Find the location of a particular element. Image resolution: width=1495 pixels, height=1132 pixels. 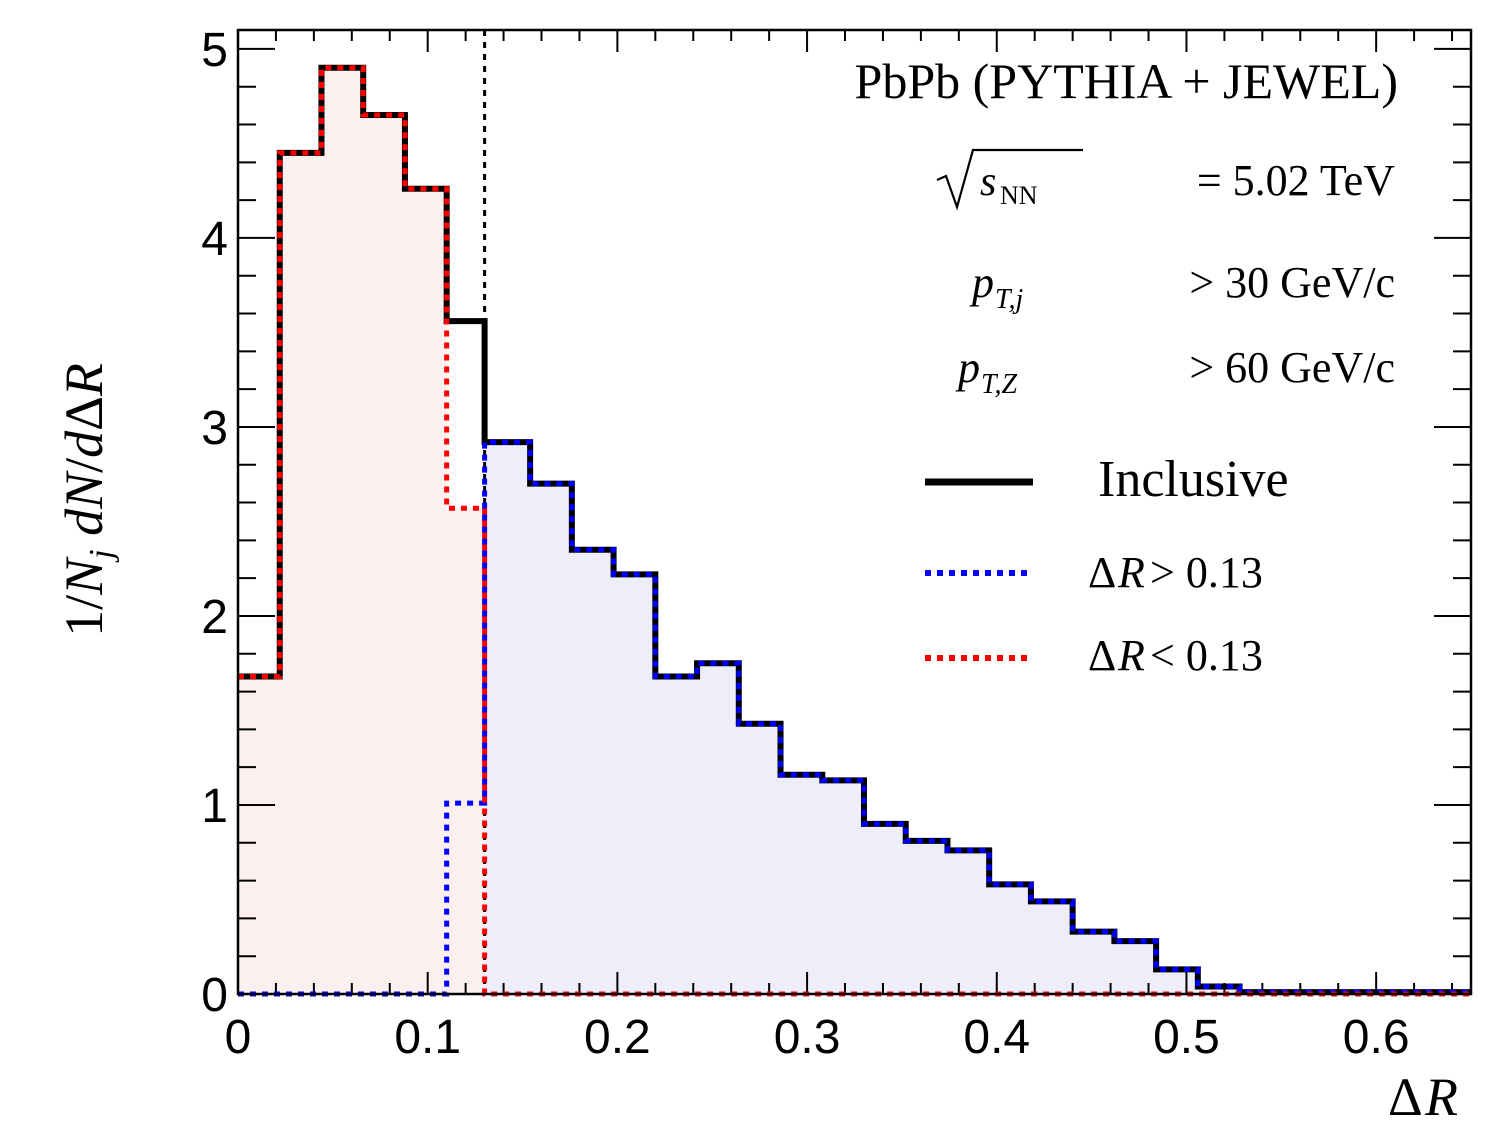

x-tick-label: 0.1 is located at coordinates (427, 1037).